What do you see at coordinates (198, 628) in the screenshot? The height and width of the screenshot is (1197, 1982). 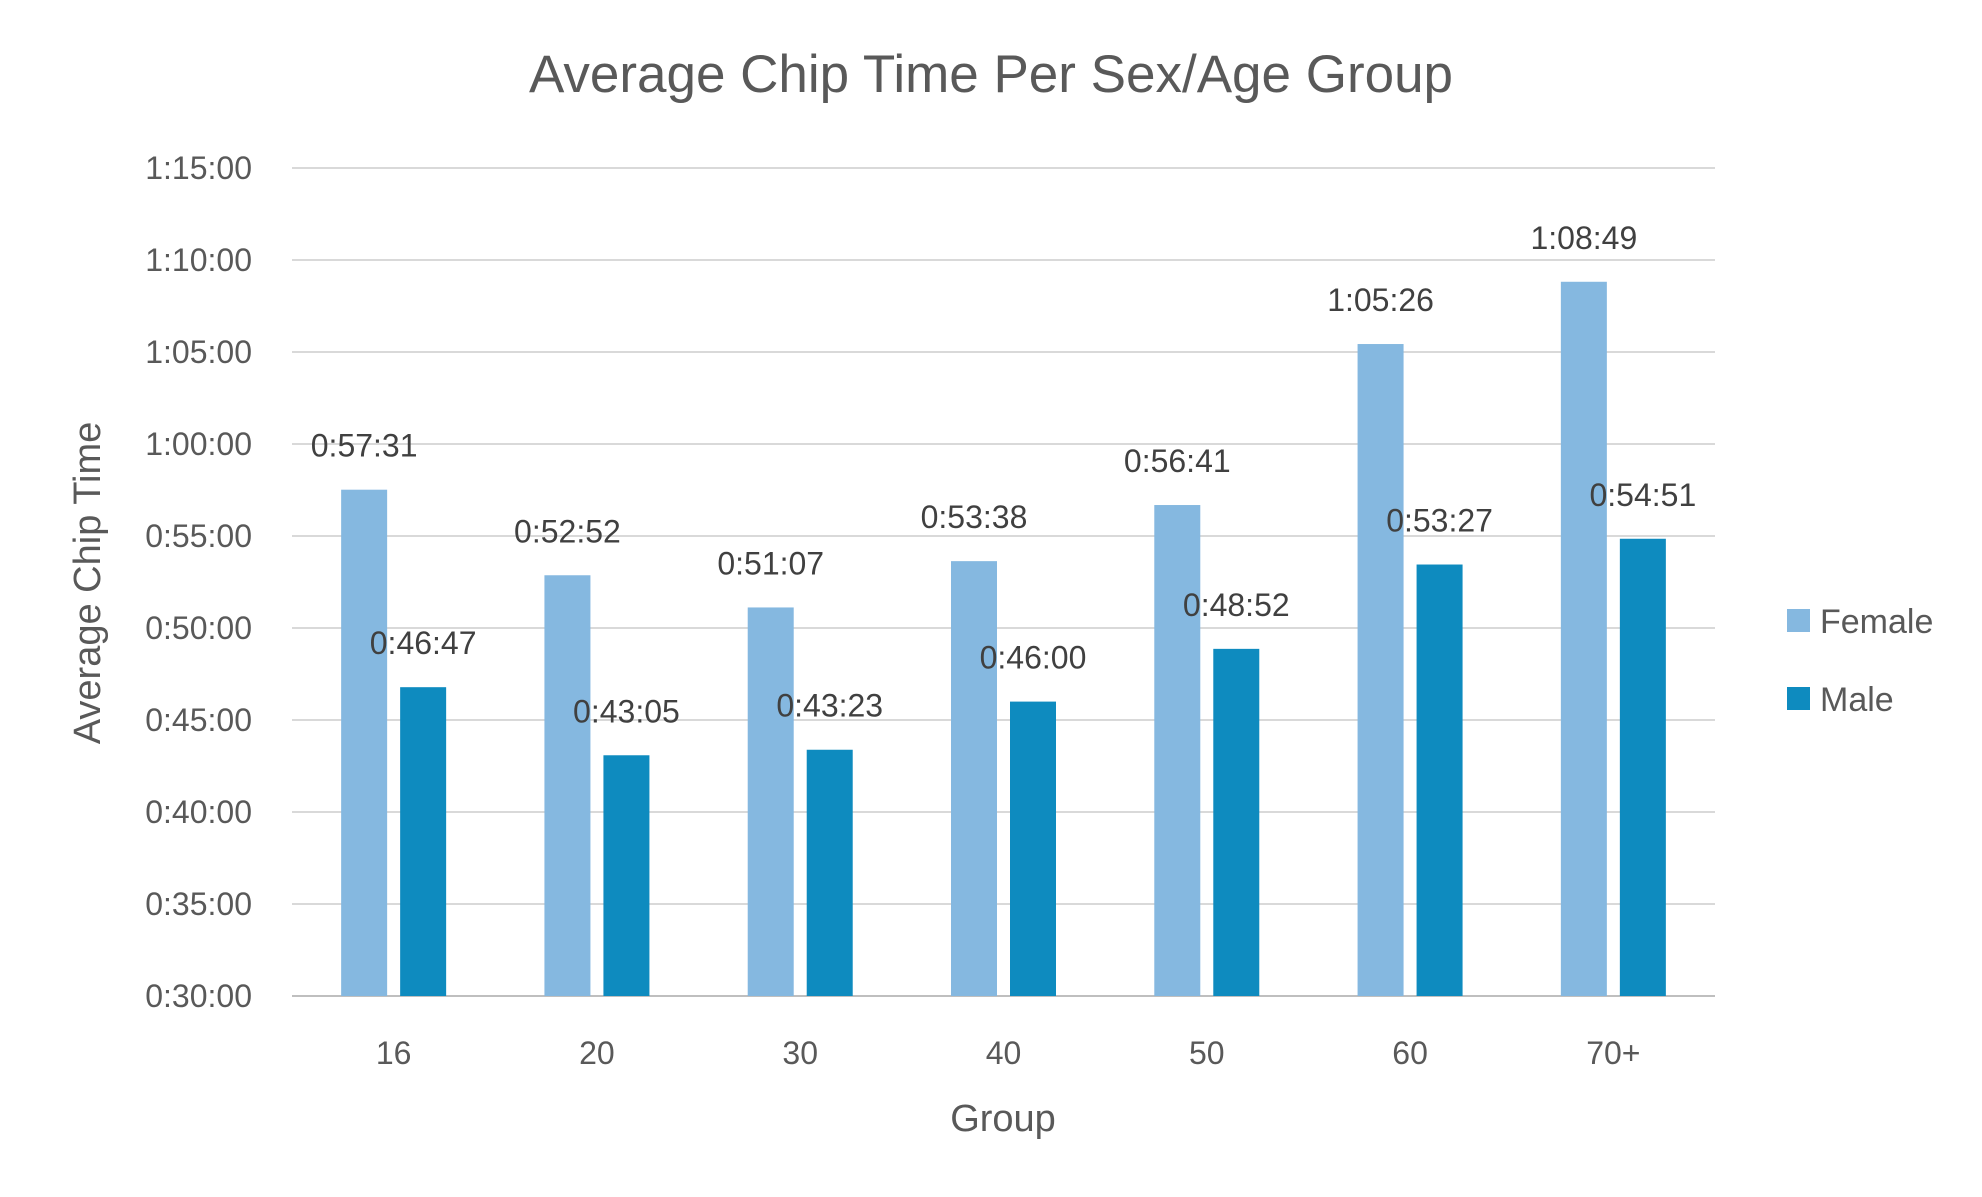 I see `y-tick-label: 0:50:00` at bounding box center [198, 628].